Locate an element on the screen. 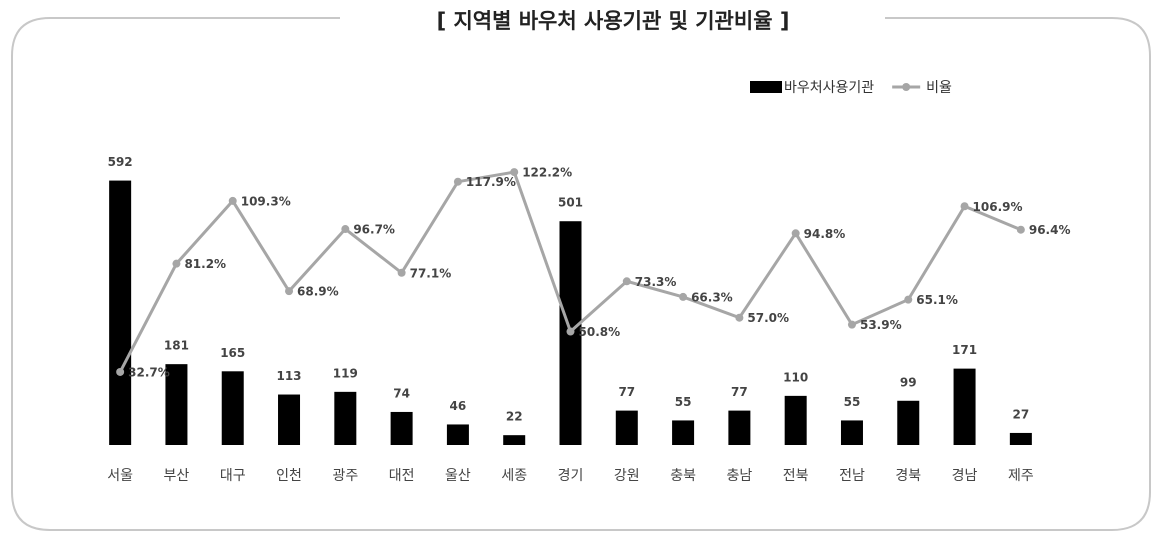 The height and width of the screenshot is (536, 1162). line-label: 106.9% is located at coordinates (998, 207).